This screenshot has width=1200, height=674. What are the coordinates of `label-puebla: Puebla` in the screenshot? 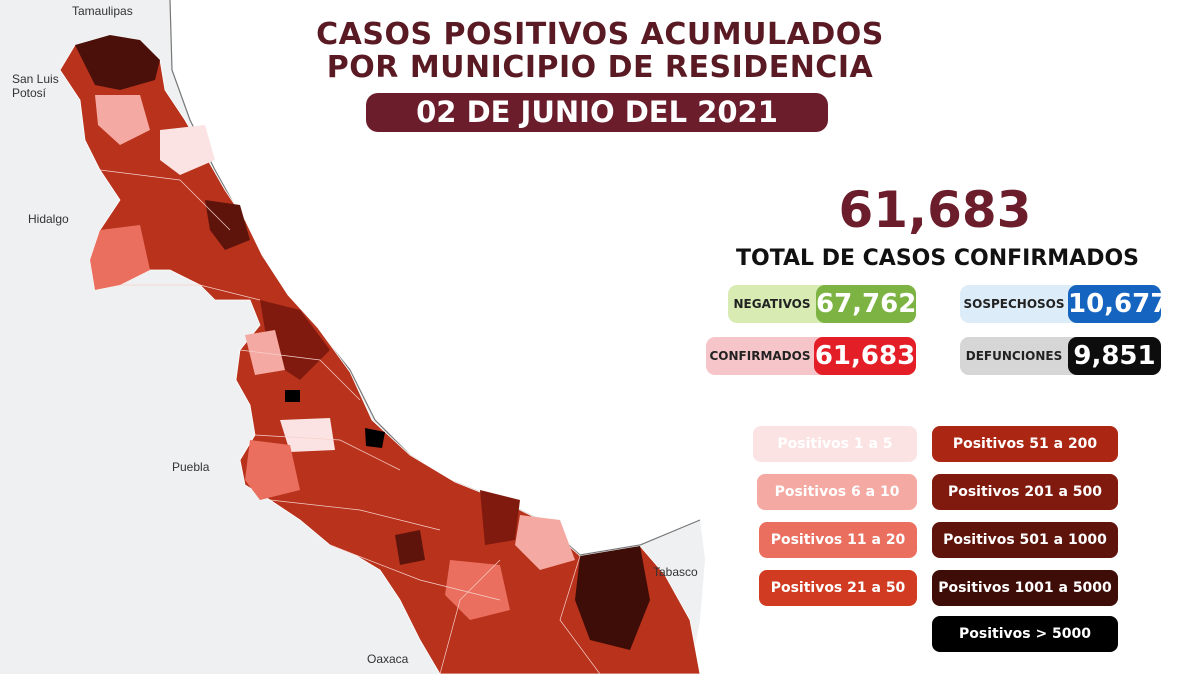 It's located at (191, 467).